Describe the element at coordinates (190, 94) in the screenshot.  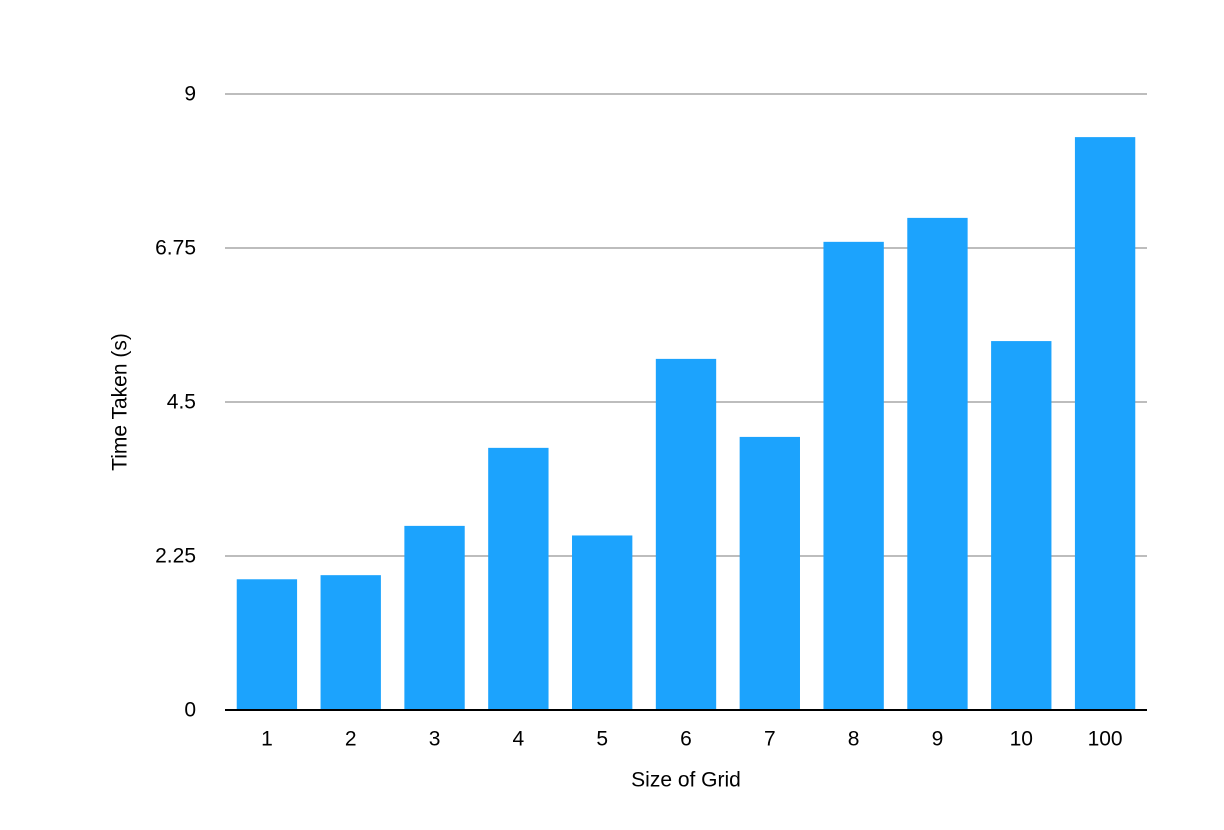
I see `y-tick-label: 9` at that location.